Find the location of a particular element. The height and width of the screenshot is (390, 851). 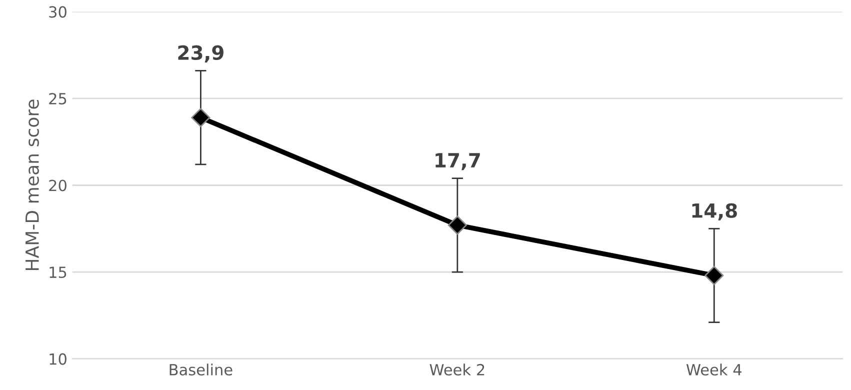

data-label: 23,9 is located at coordinates (201, 53).